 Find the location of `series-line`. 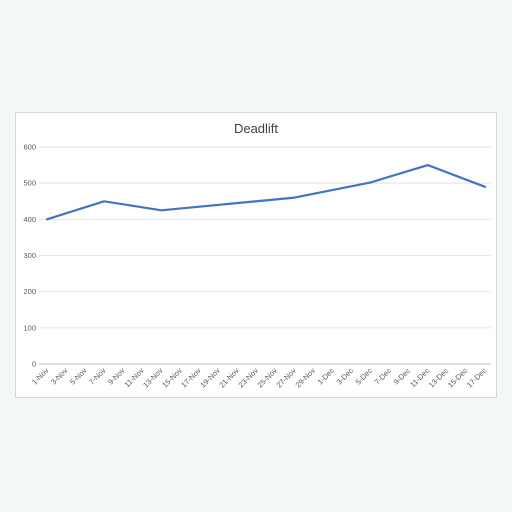

series-line is located at coordinates (266, 192).